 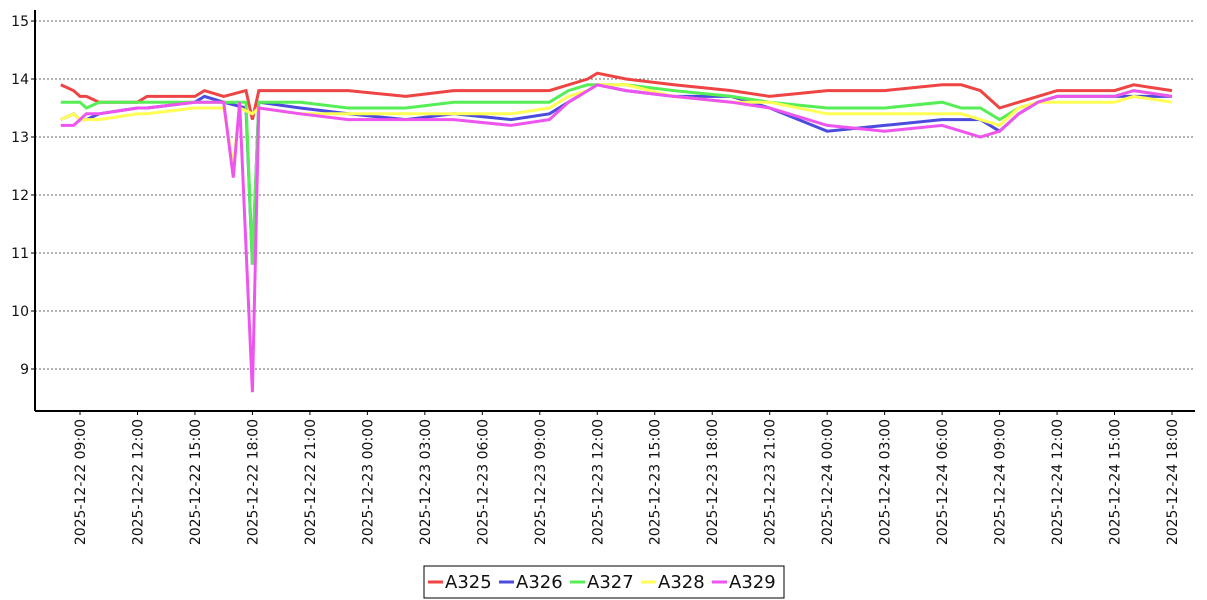 What do you see at coordinates (20, 196) in the screenshot?
I see `y-tick-label: 12` at bounding box center [20, 196].